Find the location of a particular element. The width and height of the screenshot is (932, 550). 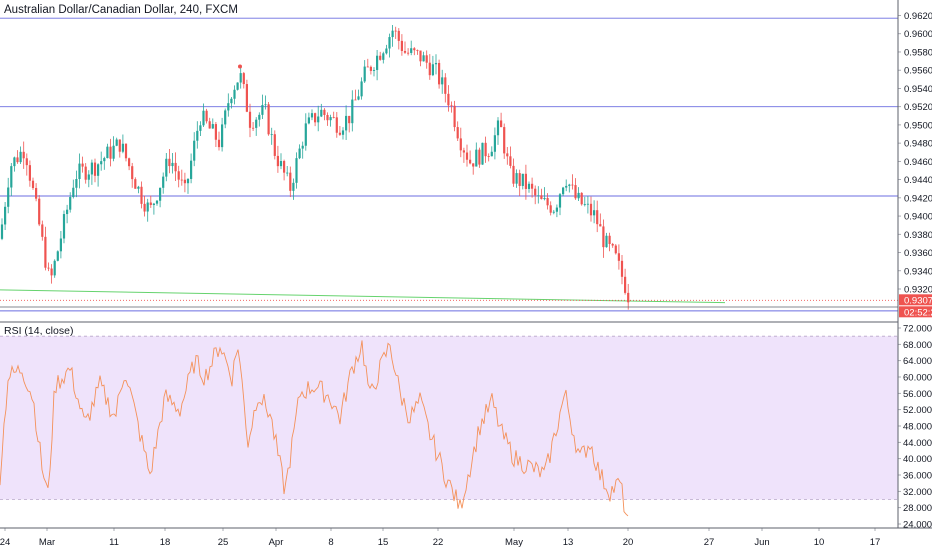

rsi-title: RSI (14, close) is located at coordinates (39, 331).